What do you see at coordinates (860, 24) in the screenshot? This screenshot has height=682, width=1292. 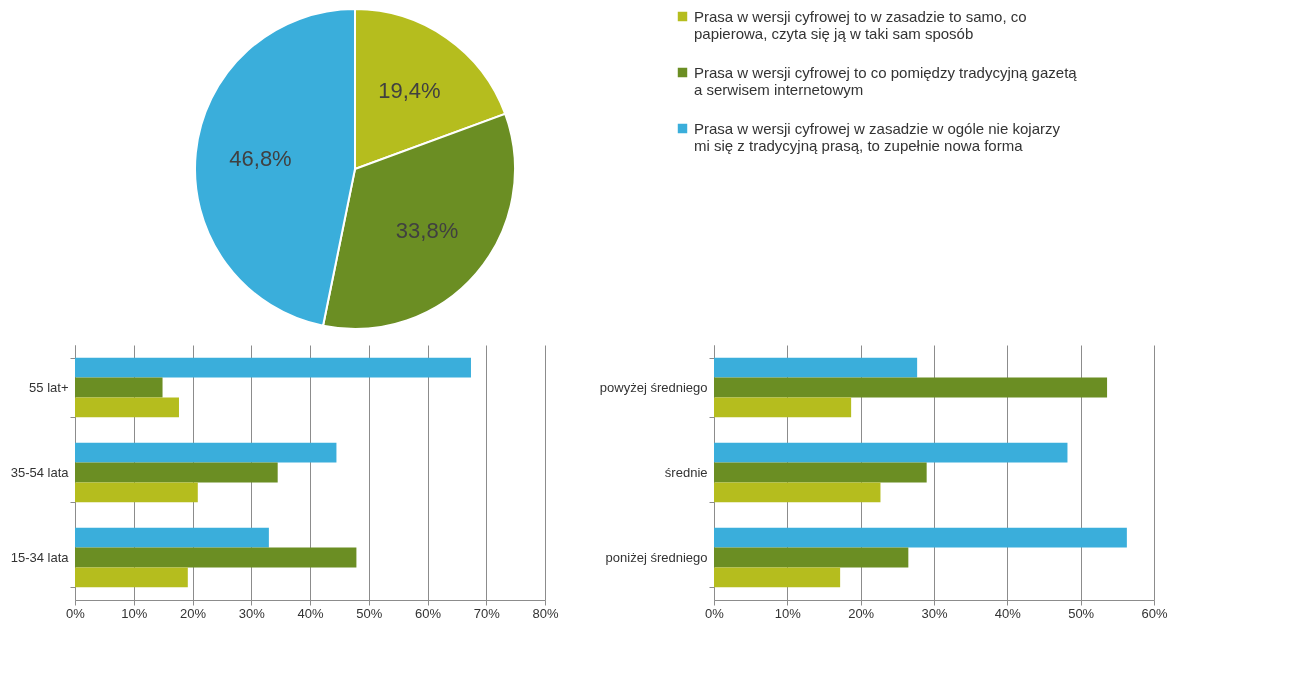 I see `legend-label: Prasa w wersji cyfrowej to w zasadzie to samo, co papierowa, czyta się ją w taki sam sposób` at bounding box center [860, 24].